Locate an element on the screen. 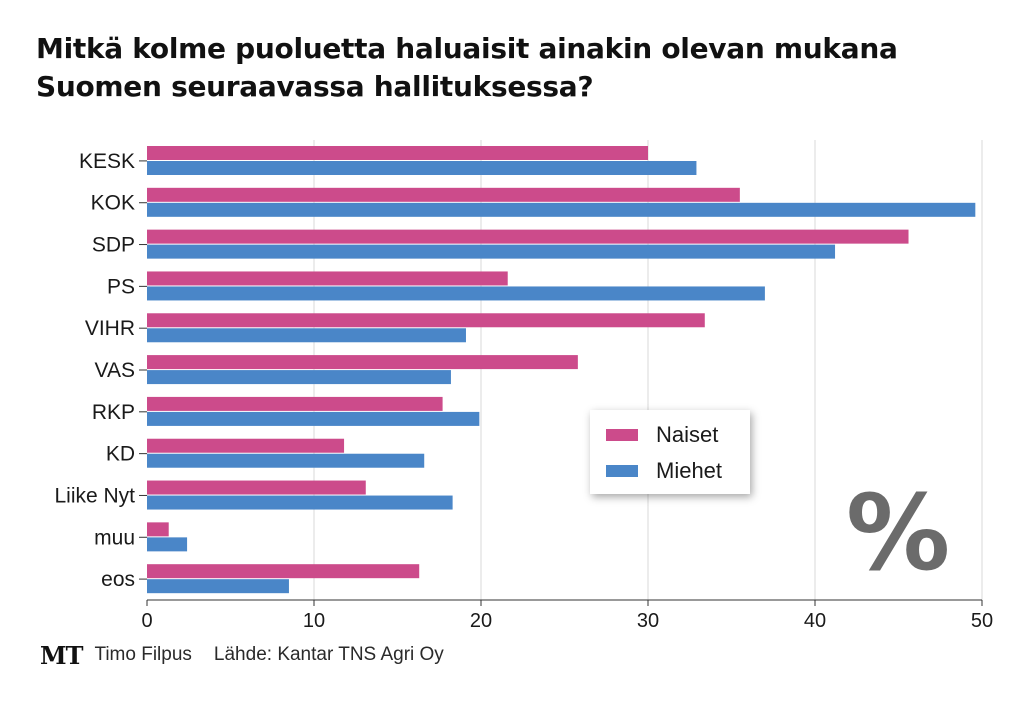 The image size is (1019, 702). category-label: KOK is located at coordinates (113, 203).